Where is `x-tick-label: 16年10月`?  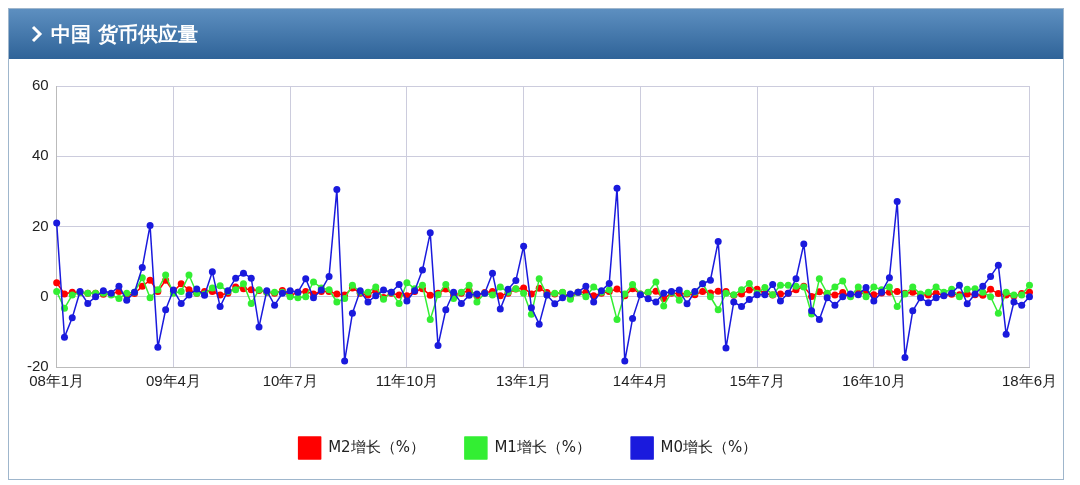
x-tick-label: 16年10月 is located at coordinates (874, 381).